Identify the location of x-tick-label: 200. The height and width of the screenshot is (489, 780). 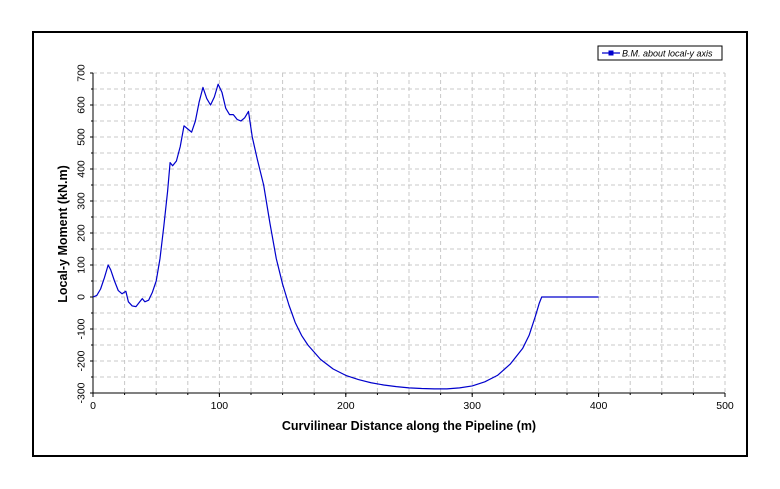
(346, 406).